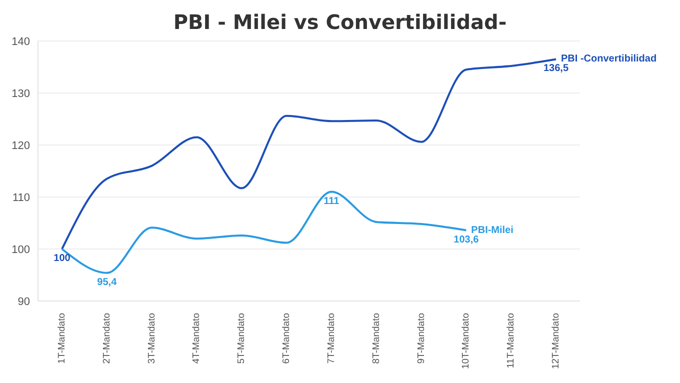 This screenshot has width=680, height=383. Describe the element at coordinates (376, 338) in the screenshot. I see `x-tick-label: 8T-Mandato` at that location.